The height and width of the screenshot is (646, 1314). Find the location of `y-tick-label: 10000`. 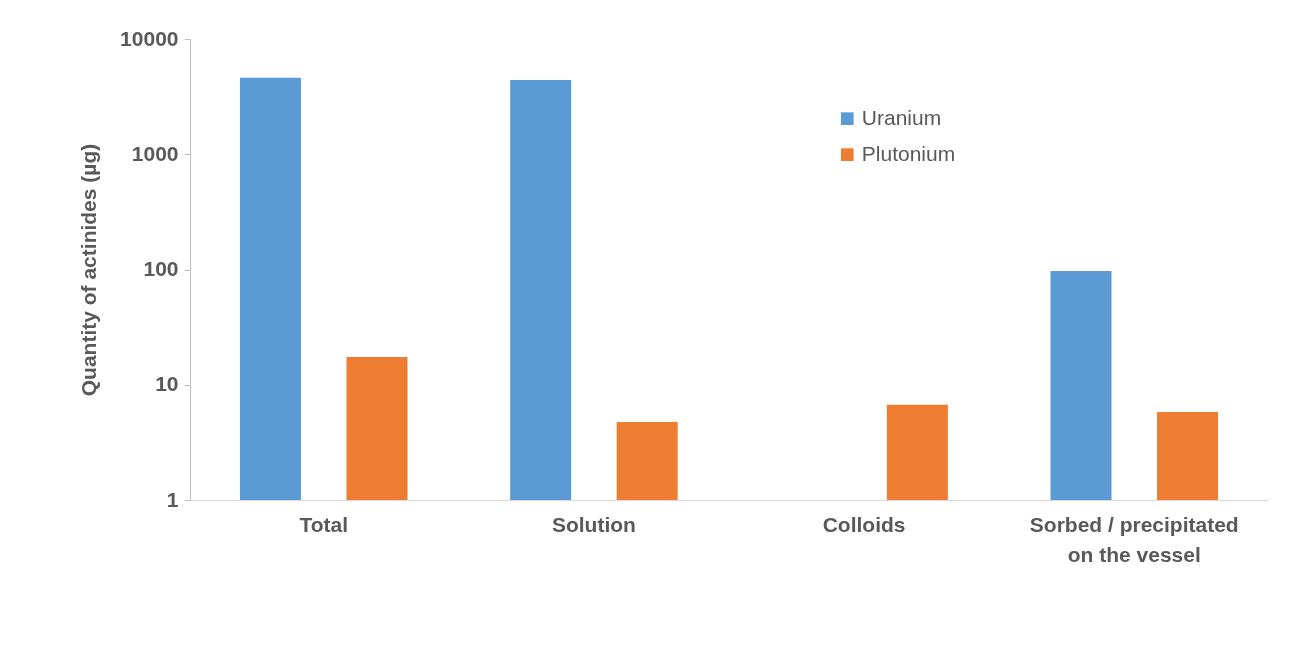

y-tick-label: 10000 is located at coordinates (149, 38).